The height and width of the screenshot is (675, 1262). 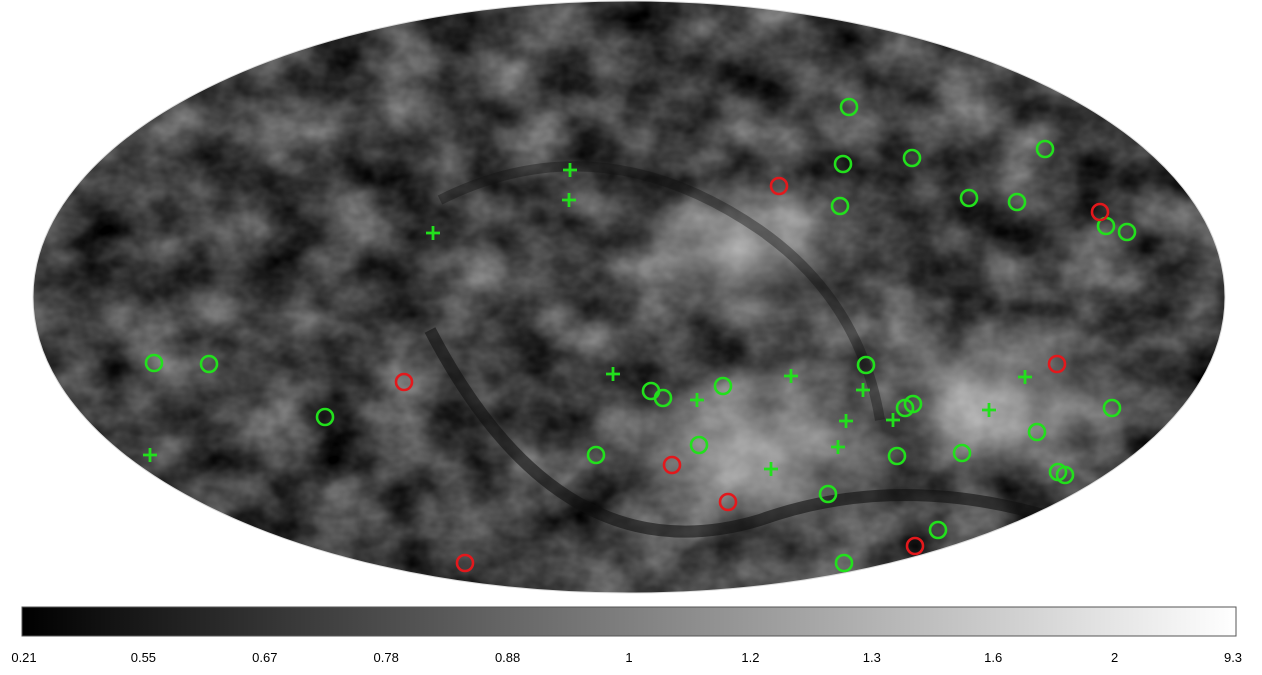 What do you see at coordinates (871, 657) in the screenshot?
I see `colorbar-tick-label: 1.3` at bounding box center [871, 657].